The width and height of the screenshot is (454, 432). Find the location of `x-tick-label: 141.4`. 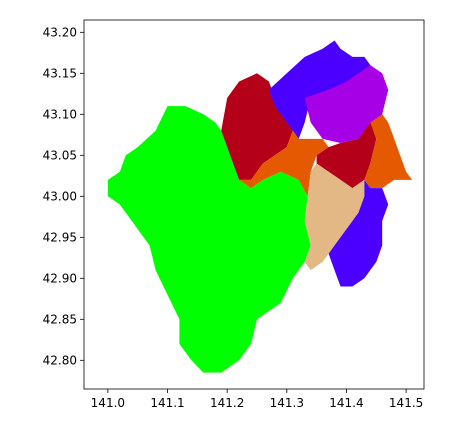

x-tick-label: 141.4 is located at coordinates (346, 403).